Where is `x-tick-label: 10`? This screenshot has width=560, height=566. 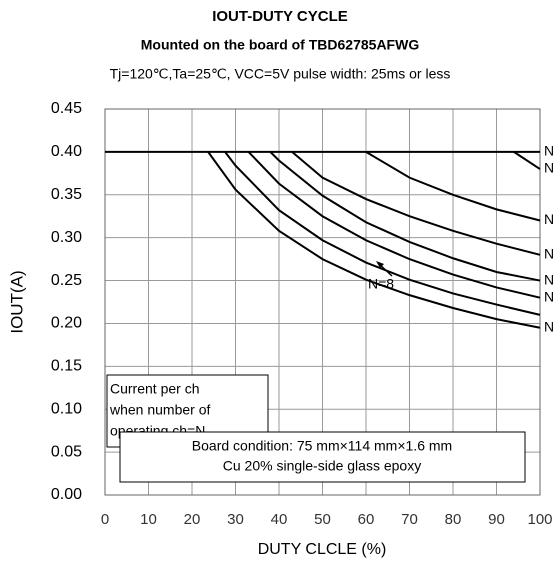
x-tick-label: 10 is located at coordinates (148, 519).